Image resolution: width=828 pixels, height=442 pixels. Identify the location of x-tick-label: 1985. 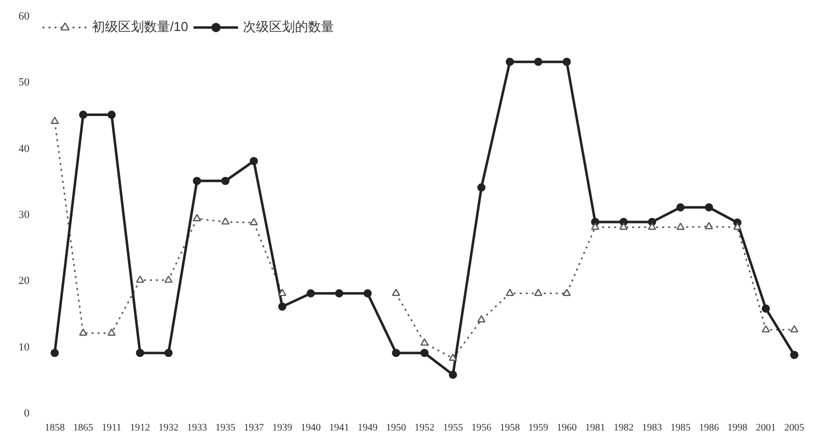
(680, 428).